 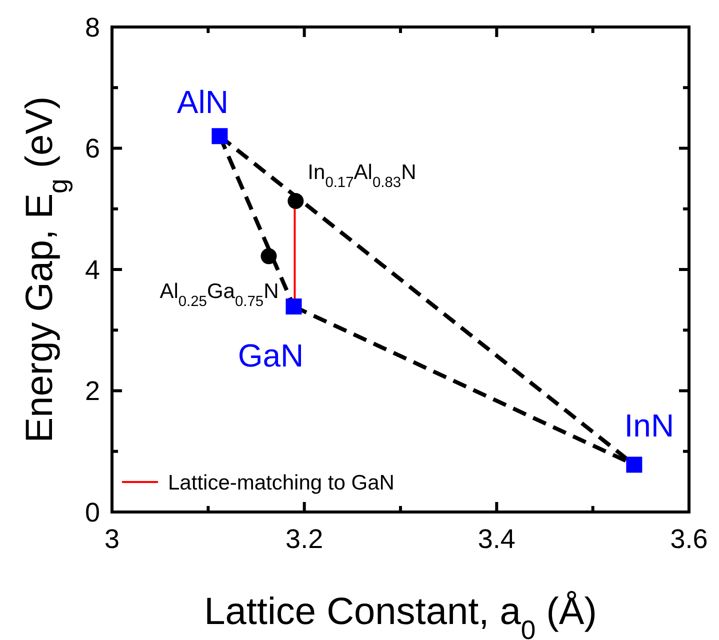 I want to click on y-tick-label: 4, so click(x=92, y=269).